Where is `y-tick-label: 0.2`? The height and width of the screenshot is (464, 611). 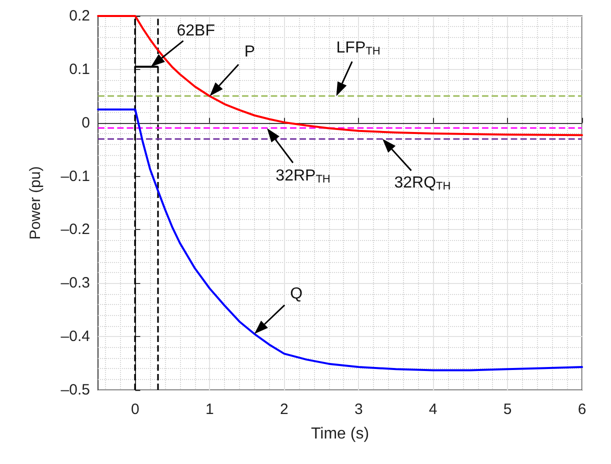
y-tick-label: 0.2 is located at coordinates (79, 16).